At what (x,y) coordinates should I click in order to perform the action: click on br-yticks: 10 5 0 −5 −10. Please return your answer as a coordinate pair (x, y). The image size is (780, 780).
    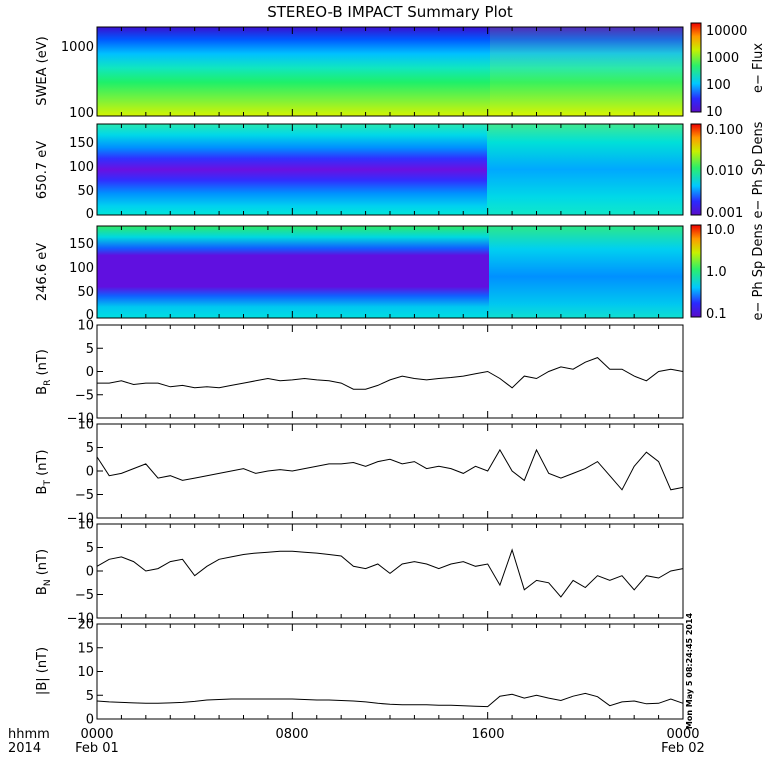
    Looking at the image, I should click on (85, 373).